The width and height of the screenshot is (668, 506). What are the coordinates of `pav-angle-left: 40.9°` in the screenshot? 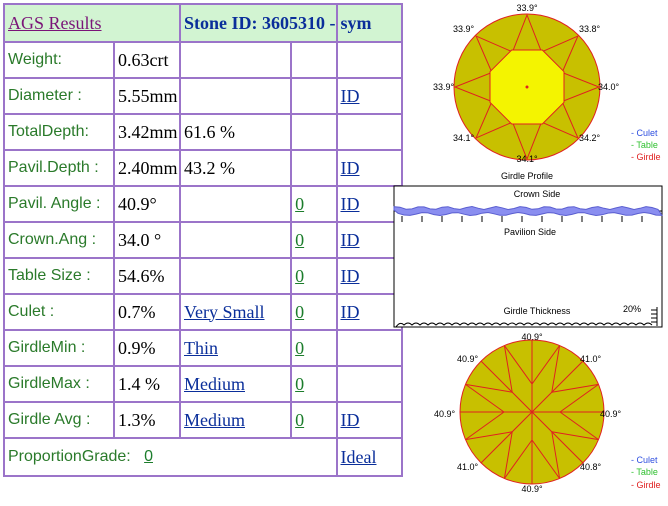 It's located at (445, 414).